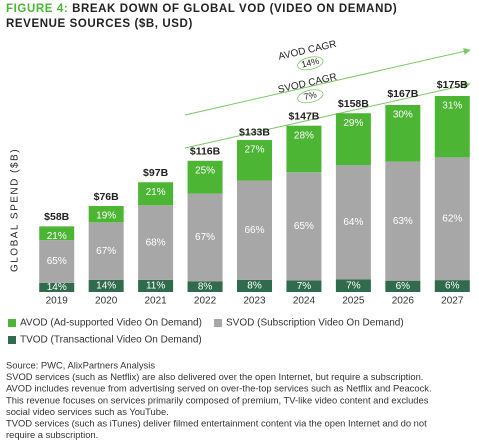  Describe the element at coordinates (452, 106) in the screenshot. I see `segment-label: 31%` at that location.